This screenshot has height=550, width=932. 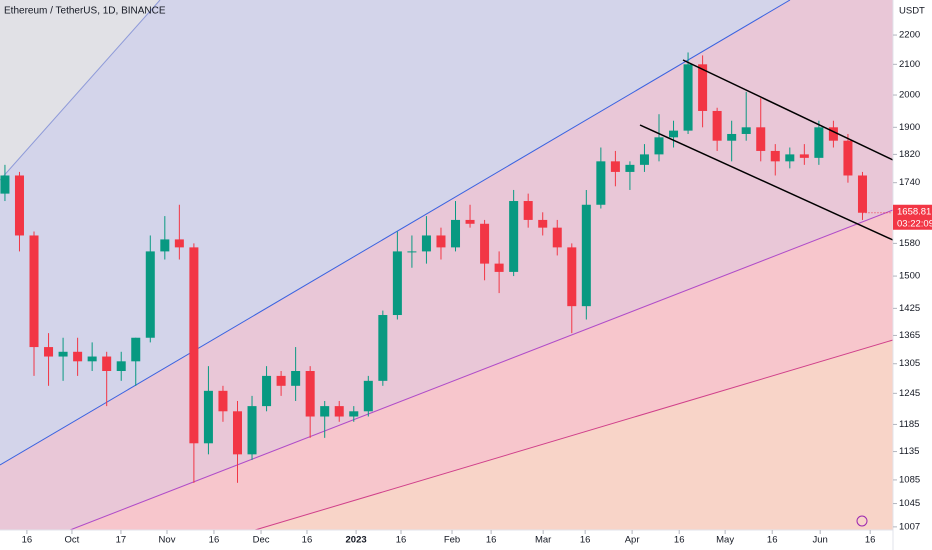 I want to click on y-tick-label: 1245, so click(x=909, y=393).